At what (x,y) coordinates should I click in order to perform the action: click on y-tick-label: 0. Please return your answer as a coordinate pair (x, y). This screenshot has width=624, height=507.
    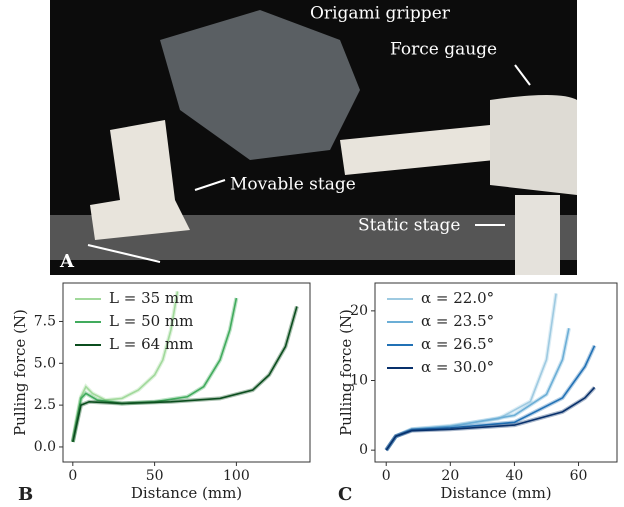
    Looking at the image, I should click on (363, 450).